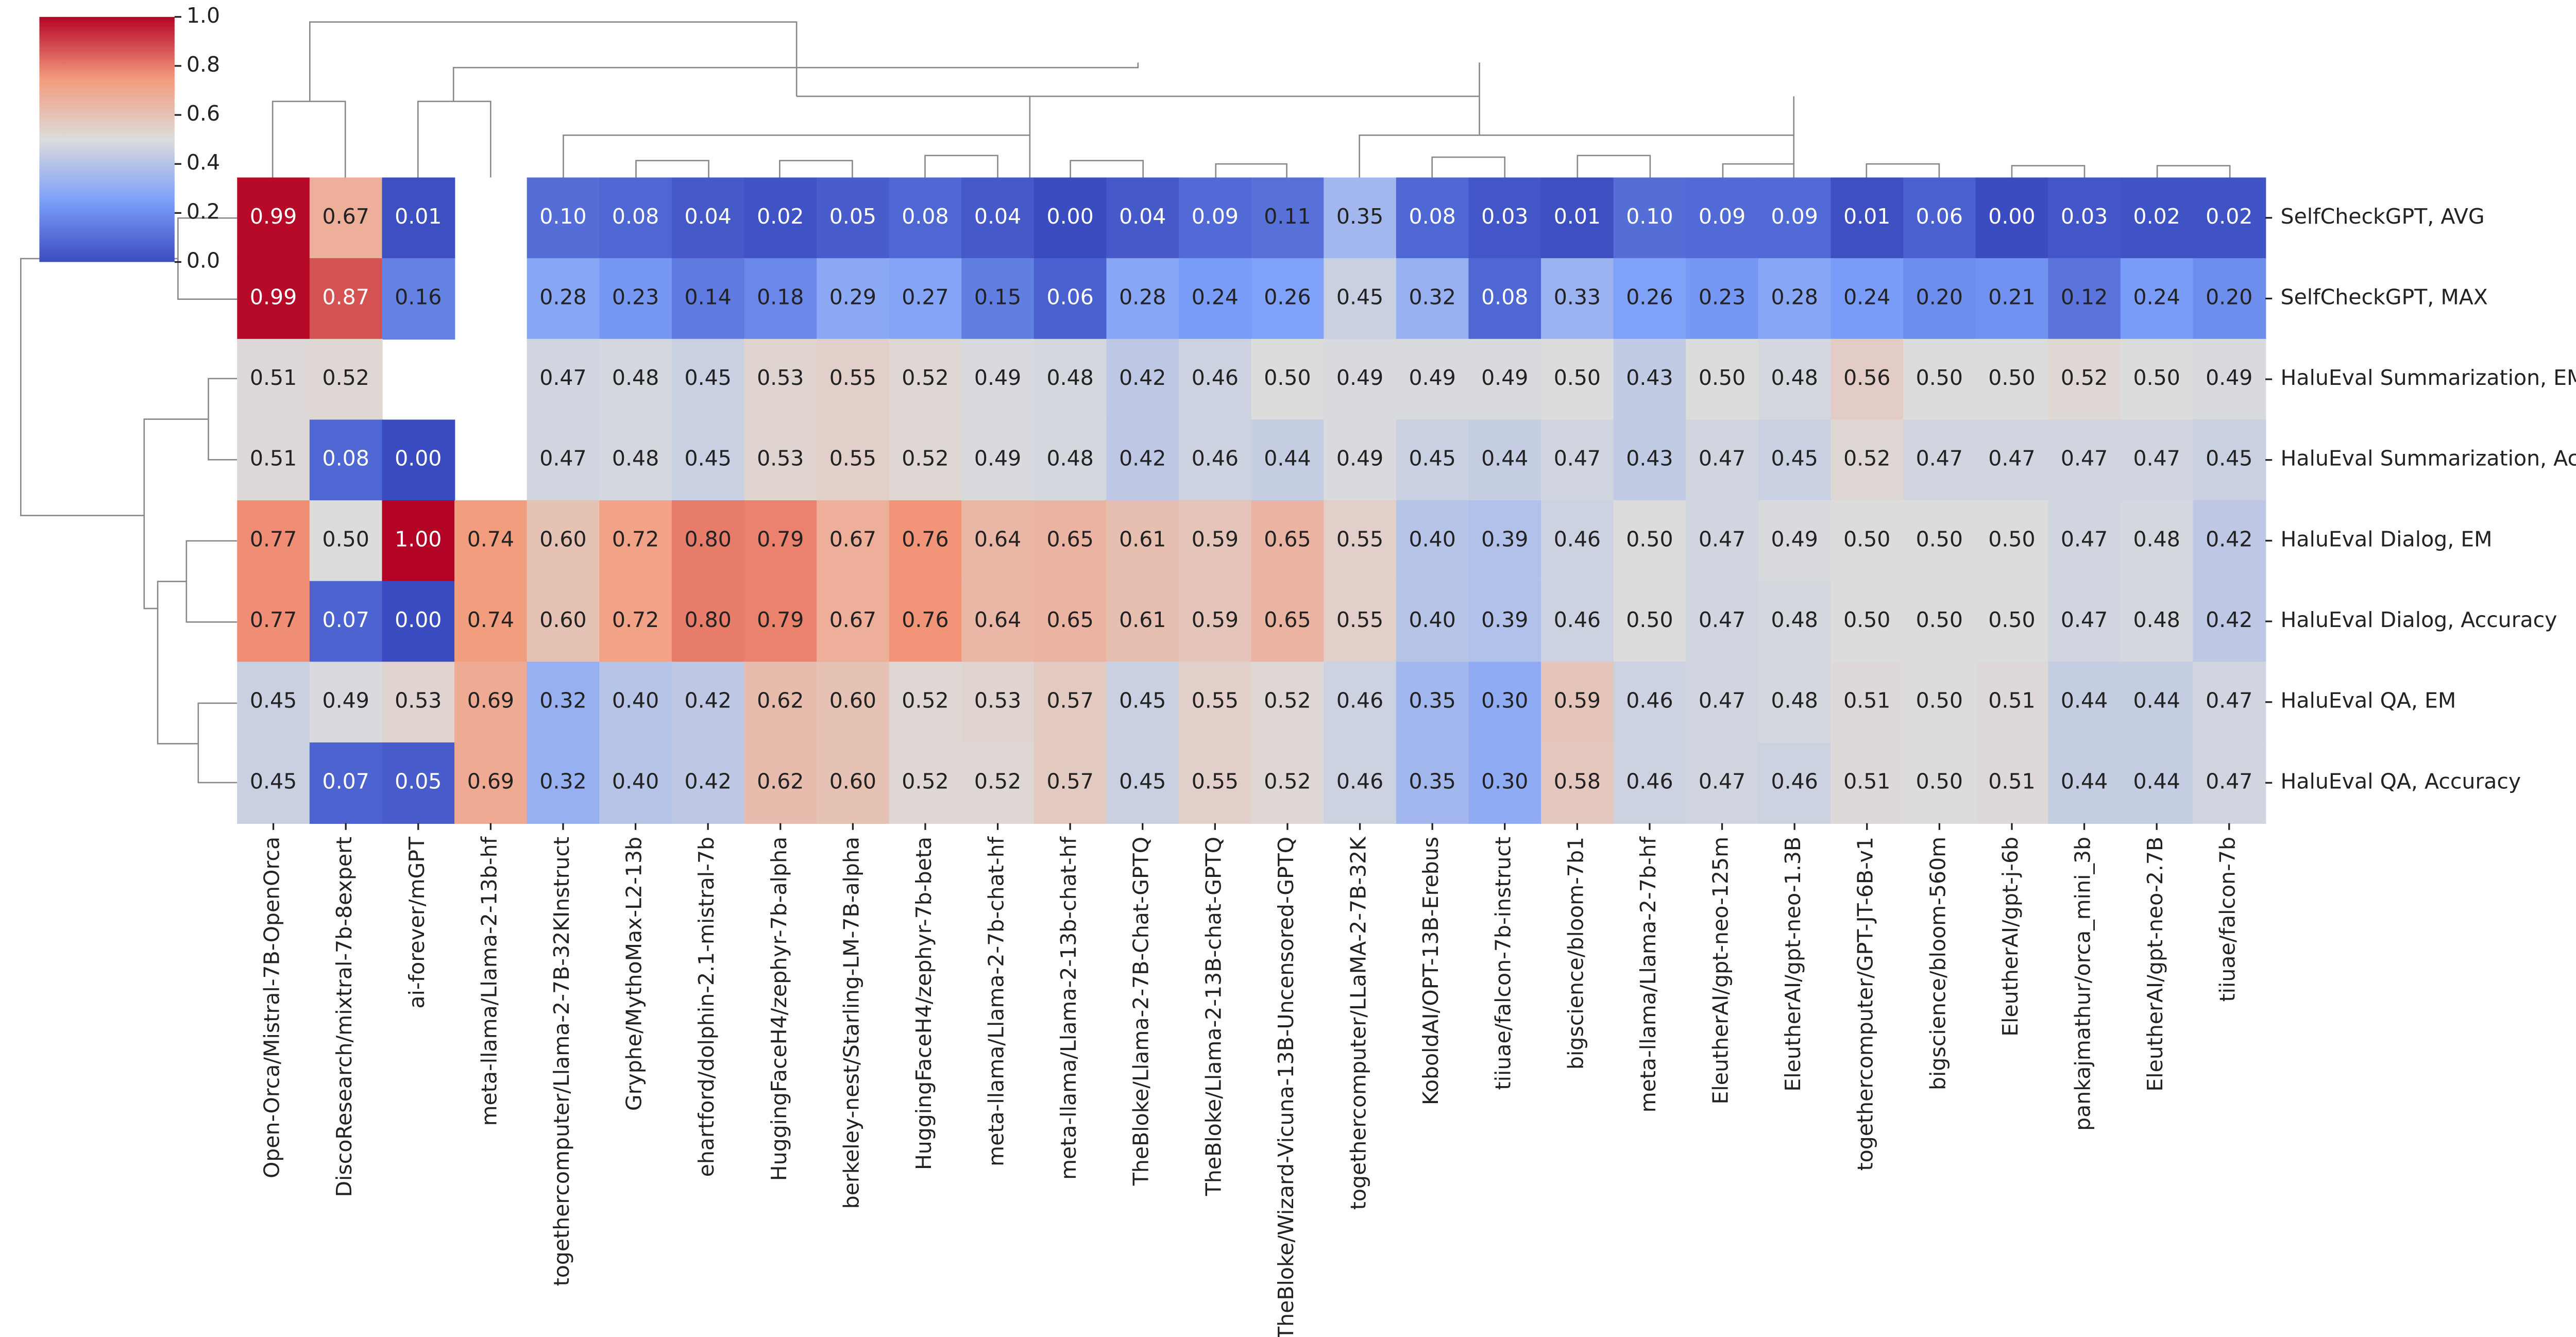 The width and height of the screenshot is (2576, 1337). I want to click on colorbar-tick-label: 0.0, so click(203, 260).